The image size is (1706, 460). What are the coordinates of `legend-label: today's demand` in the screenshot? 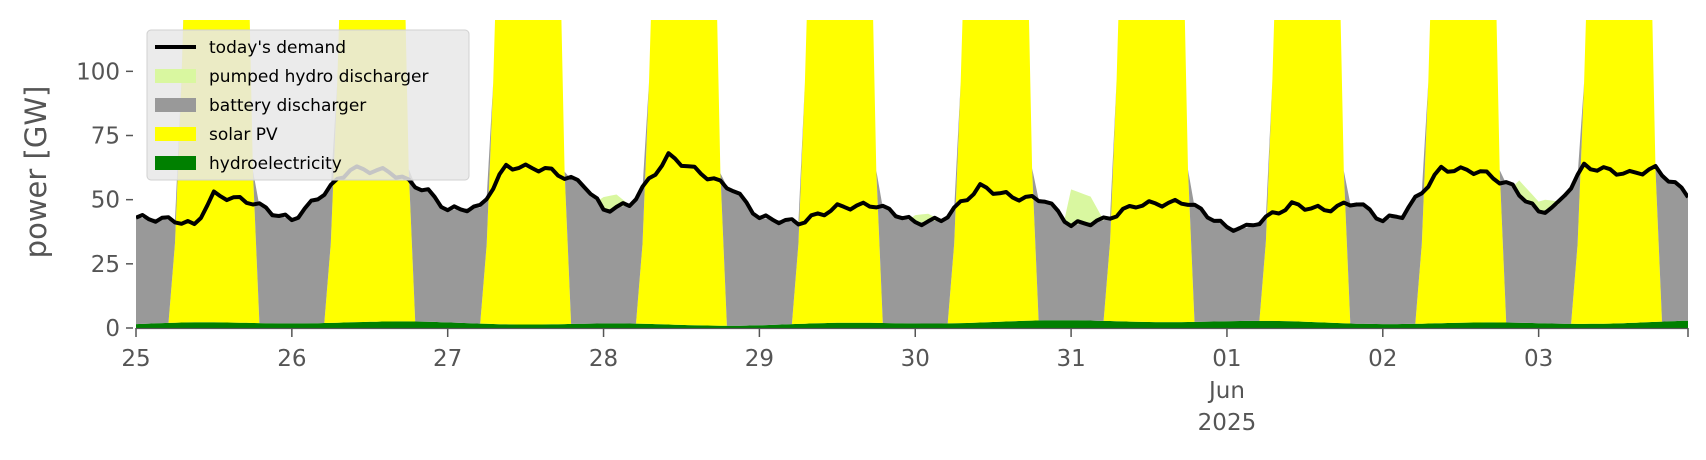 It's located at (277, 48).